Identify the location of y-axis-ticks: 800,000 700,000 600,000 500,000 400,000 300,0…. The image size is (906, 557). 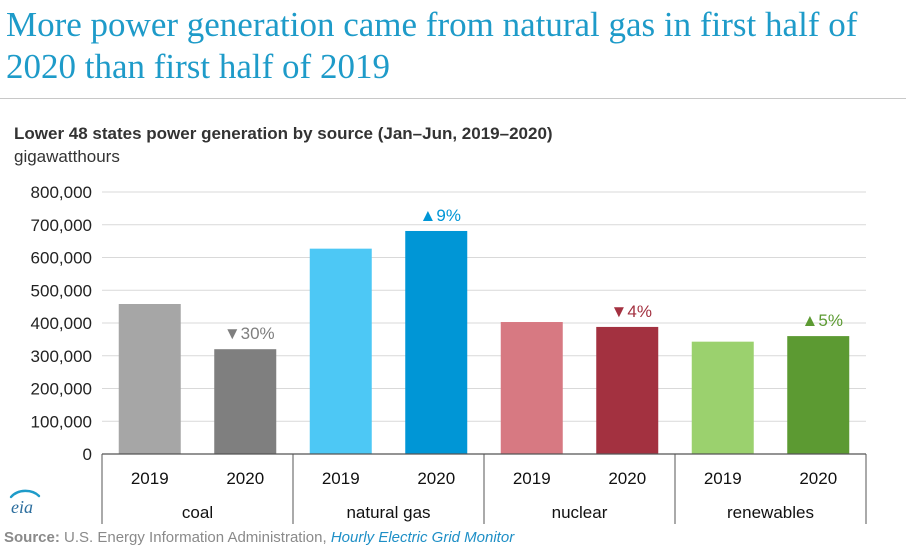
(61, 323).